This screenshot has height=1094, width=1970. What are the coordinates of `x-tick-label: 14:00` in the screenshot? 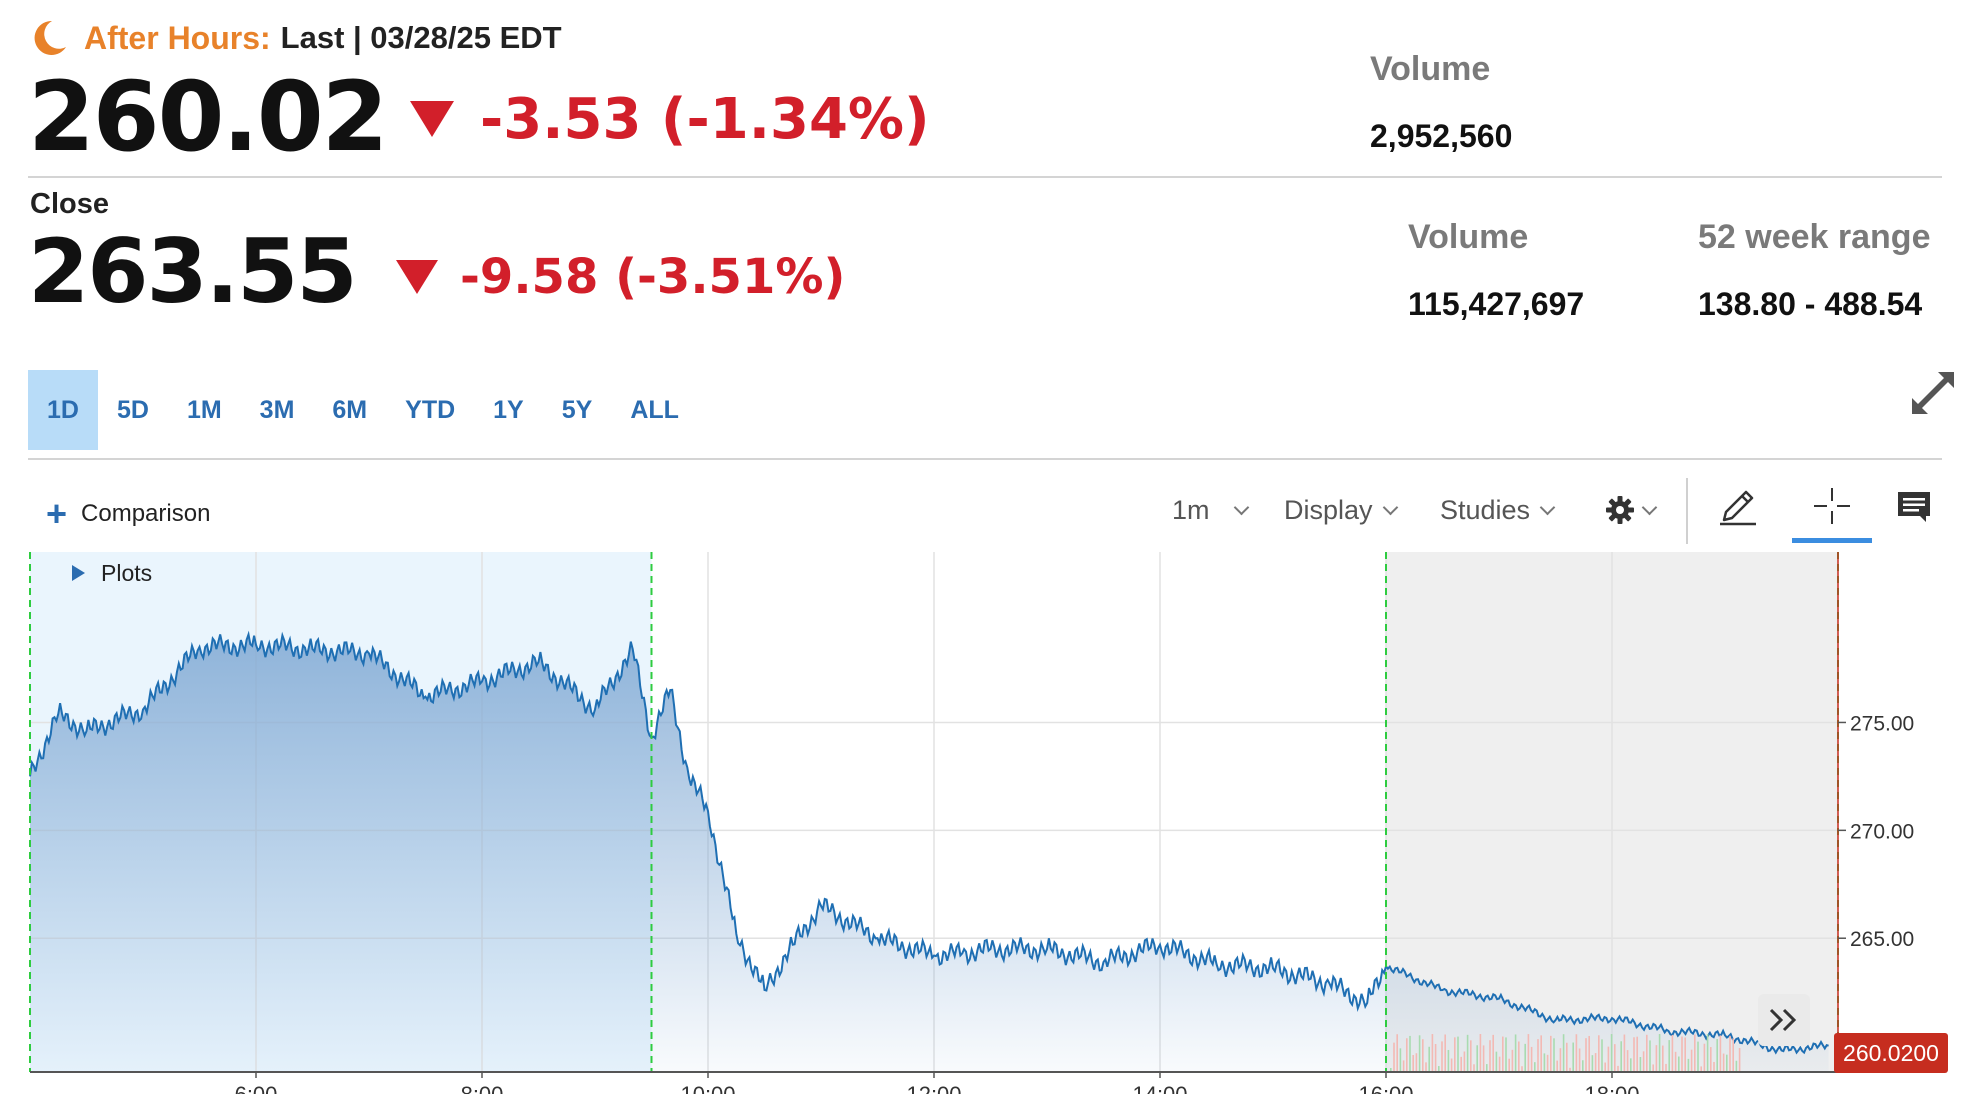 It's located at (1159, 1088).